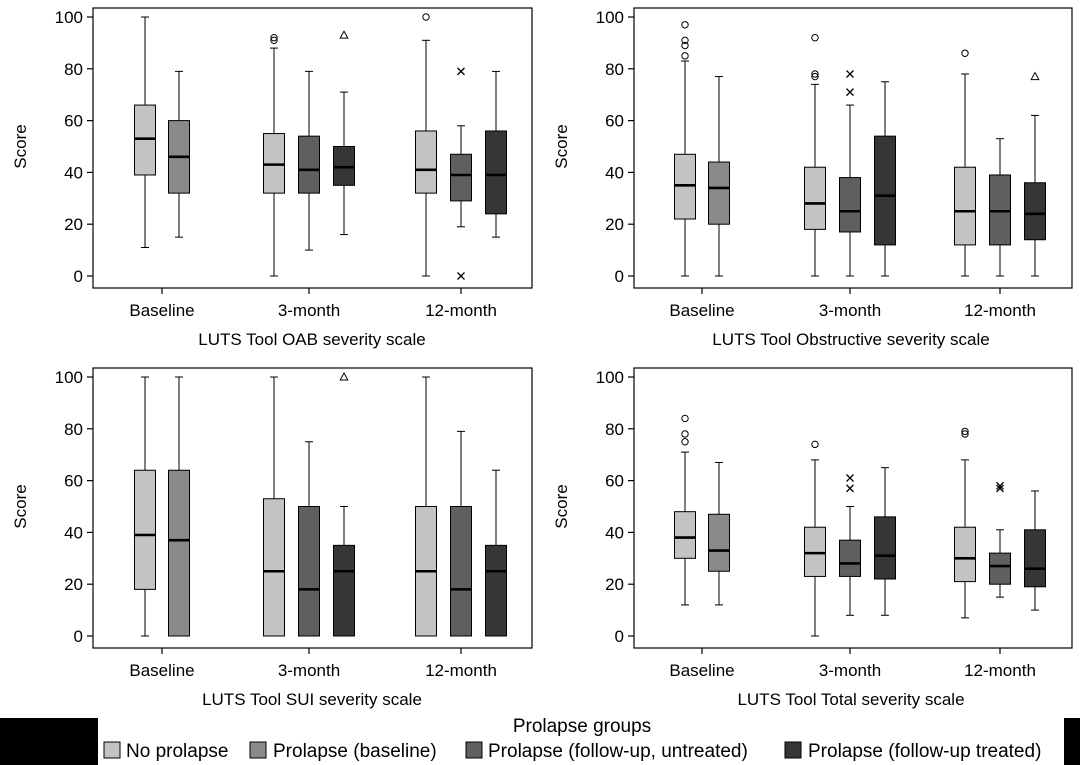 This screenshot has height=765, width=1080. Describe the element at coordinates (618, 751) in the screenshot. I see `legend-label-prolapse-followup-untreated: Prolapse (follow-up, untreated)` at that location.